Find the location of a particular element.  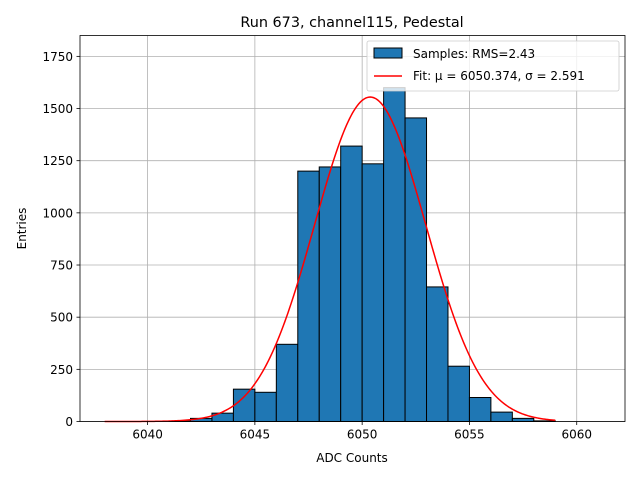

x-tick-label: 6050 is located at coordinates (362, 435).